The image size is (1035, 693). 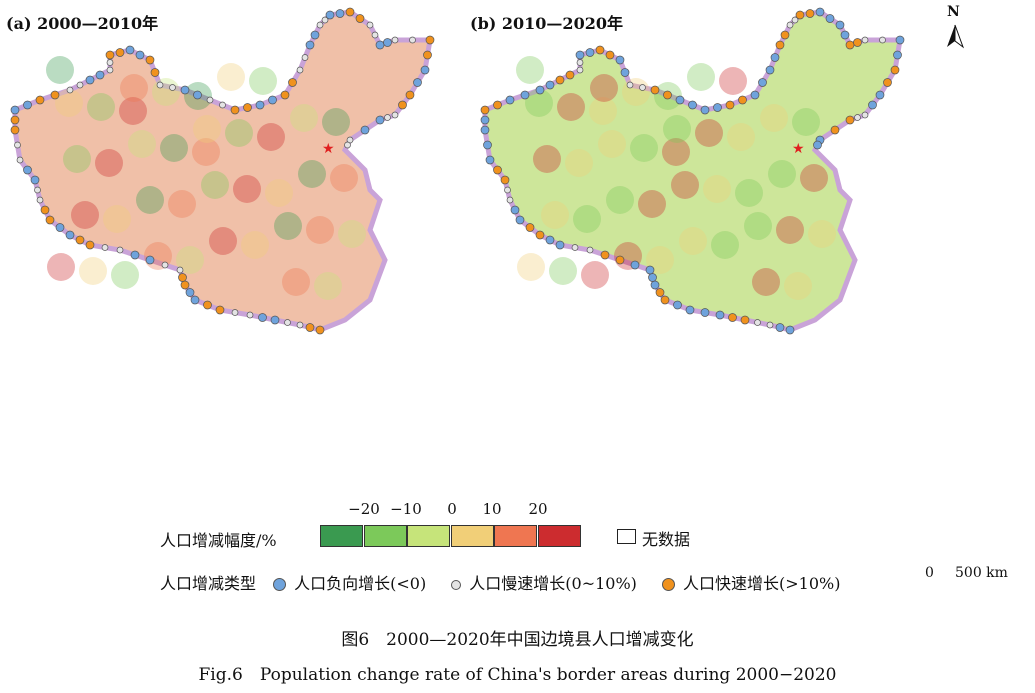 What do you see at coordinates (626, 536) in the screenshot?
I see `no-data-swatch` at bounding box center [626, 536].